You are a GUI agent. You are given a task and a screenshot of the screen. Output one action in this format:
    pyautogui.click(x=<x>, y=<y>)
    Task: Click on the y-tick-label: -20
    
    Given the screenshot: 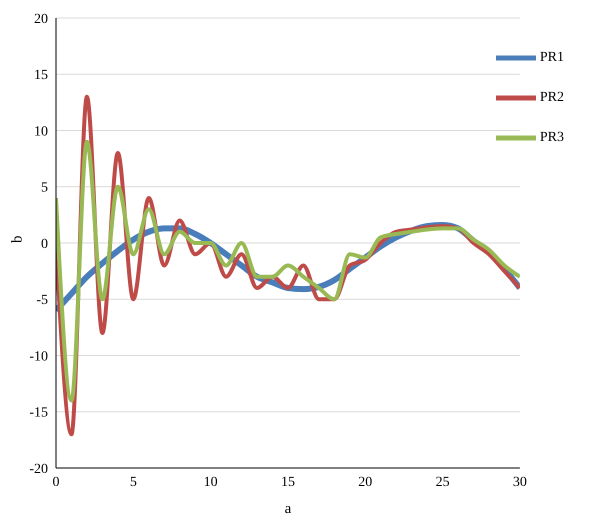 What is the action you would take?
    pyautogui.click(x=38, y=469)
    